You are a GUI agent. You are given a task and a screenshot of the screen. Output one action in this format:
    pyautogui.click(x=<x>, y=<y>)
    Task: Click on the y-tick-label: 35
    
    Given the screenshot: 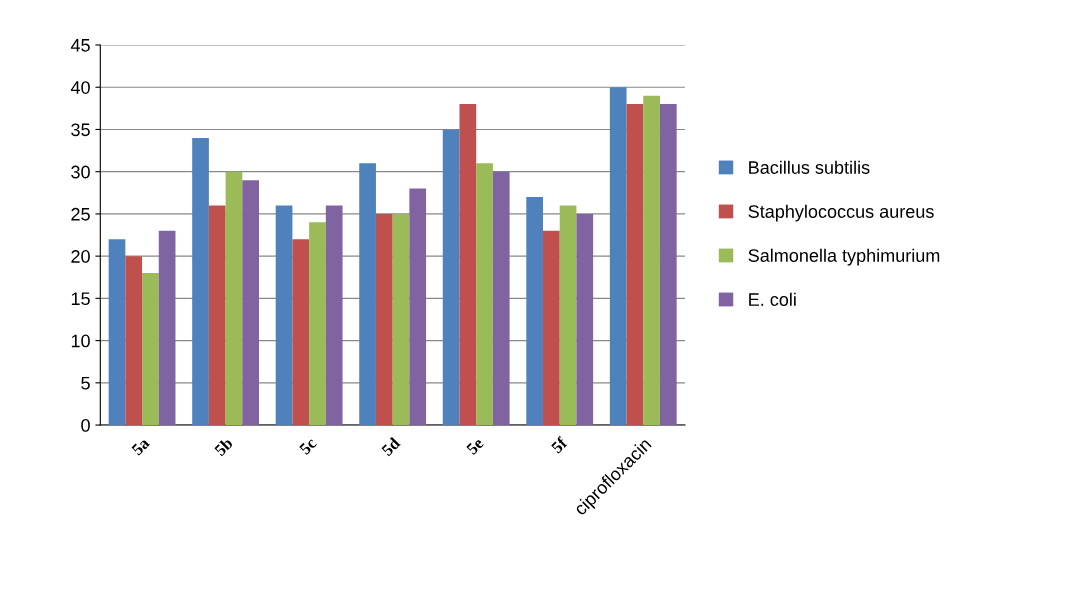 What is the action you would take?
    pyautogui.click(x=80, y=130)
    